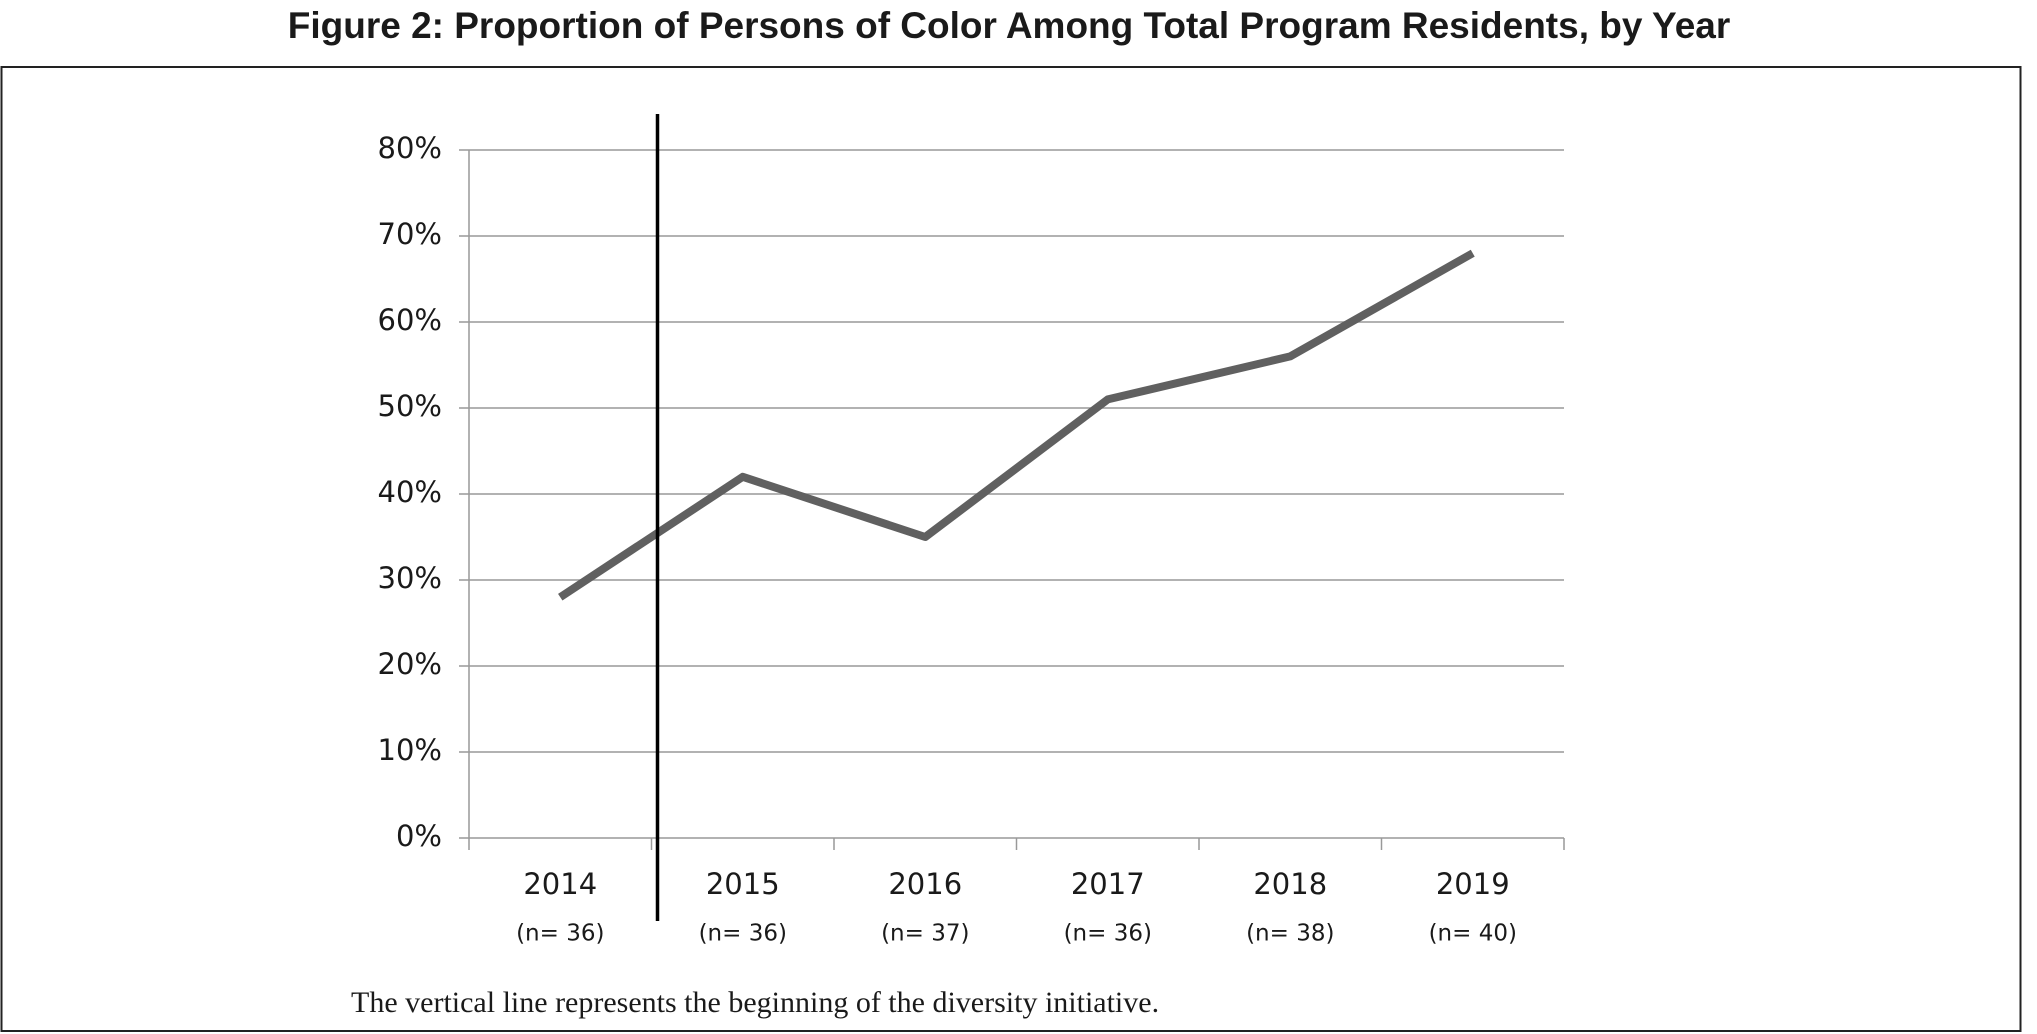 This screenshot has width=2037, height=1034. What do you see at coordinates (1290, 934) in the screenshot?
I see `x-sub-label: (n= 38)` at bounding box center [1290, 934].